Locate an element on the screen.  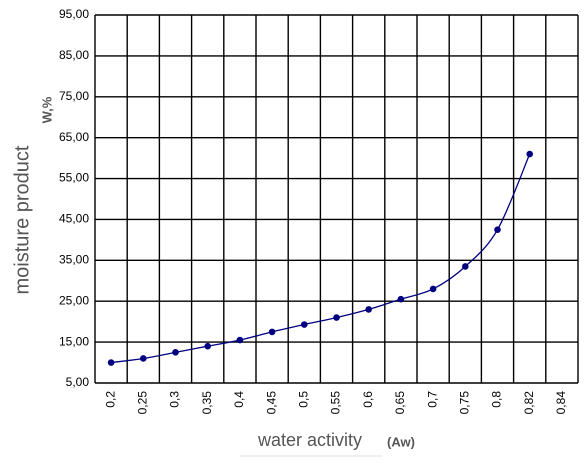
x-tick-label: 0,4 is located at coordinates (239, 399).